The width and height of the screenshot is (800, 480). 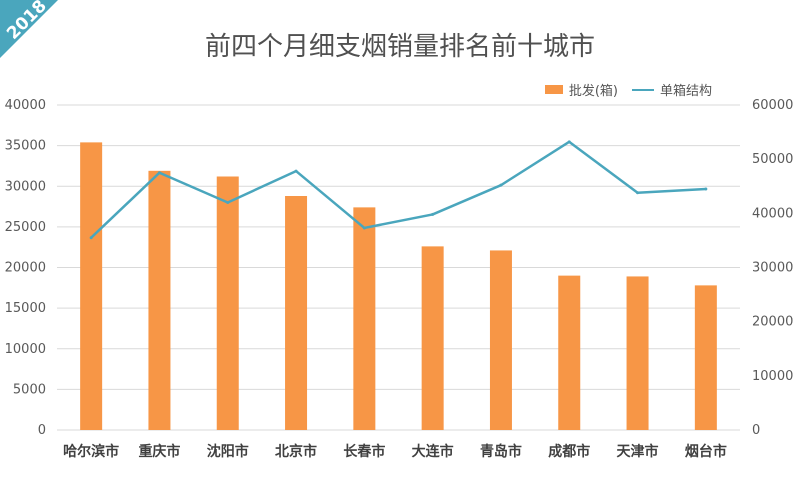 I want to click on y-left-tick-label: 30000, so click(x=25, y=186).